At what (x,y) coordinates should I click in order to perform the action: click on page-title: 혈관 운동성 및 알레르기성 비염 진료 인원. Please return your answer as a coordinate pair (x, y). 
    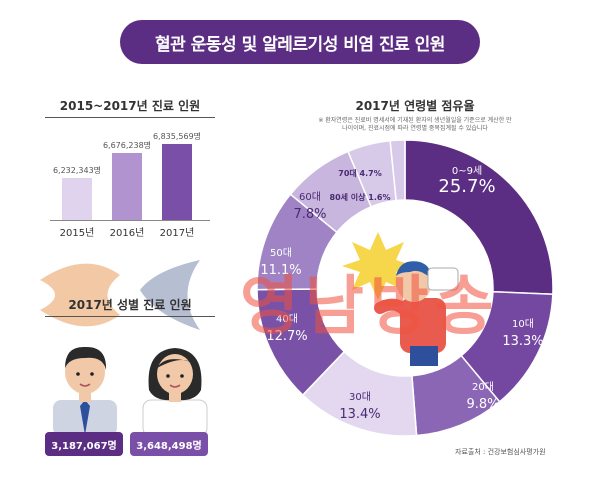
    Looking at the image, I should click on (300, 42).